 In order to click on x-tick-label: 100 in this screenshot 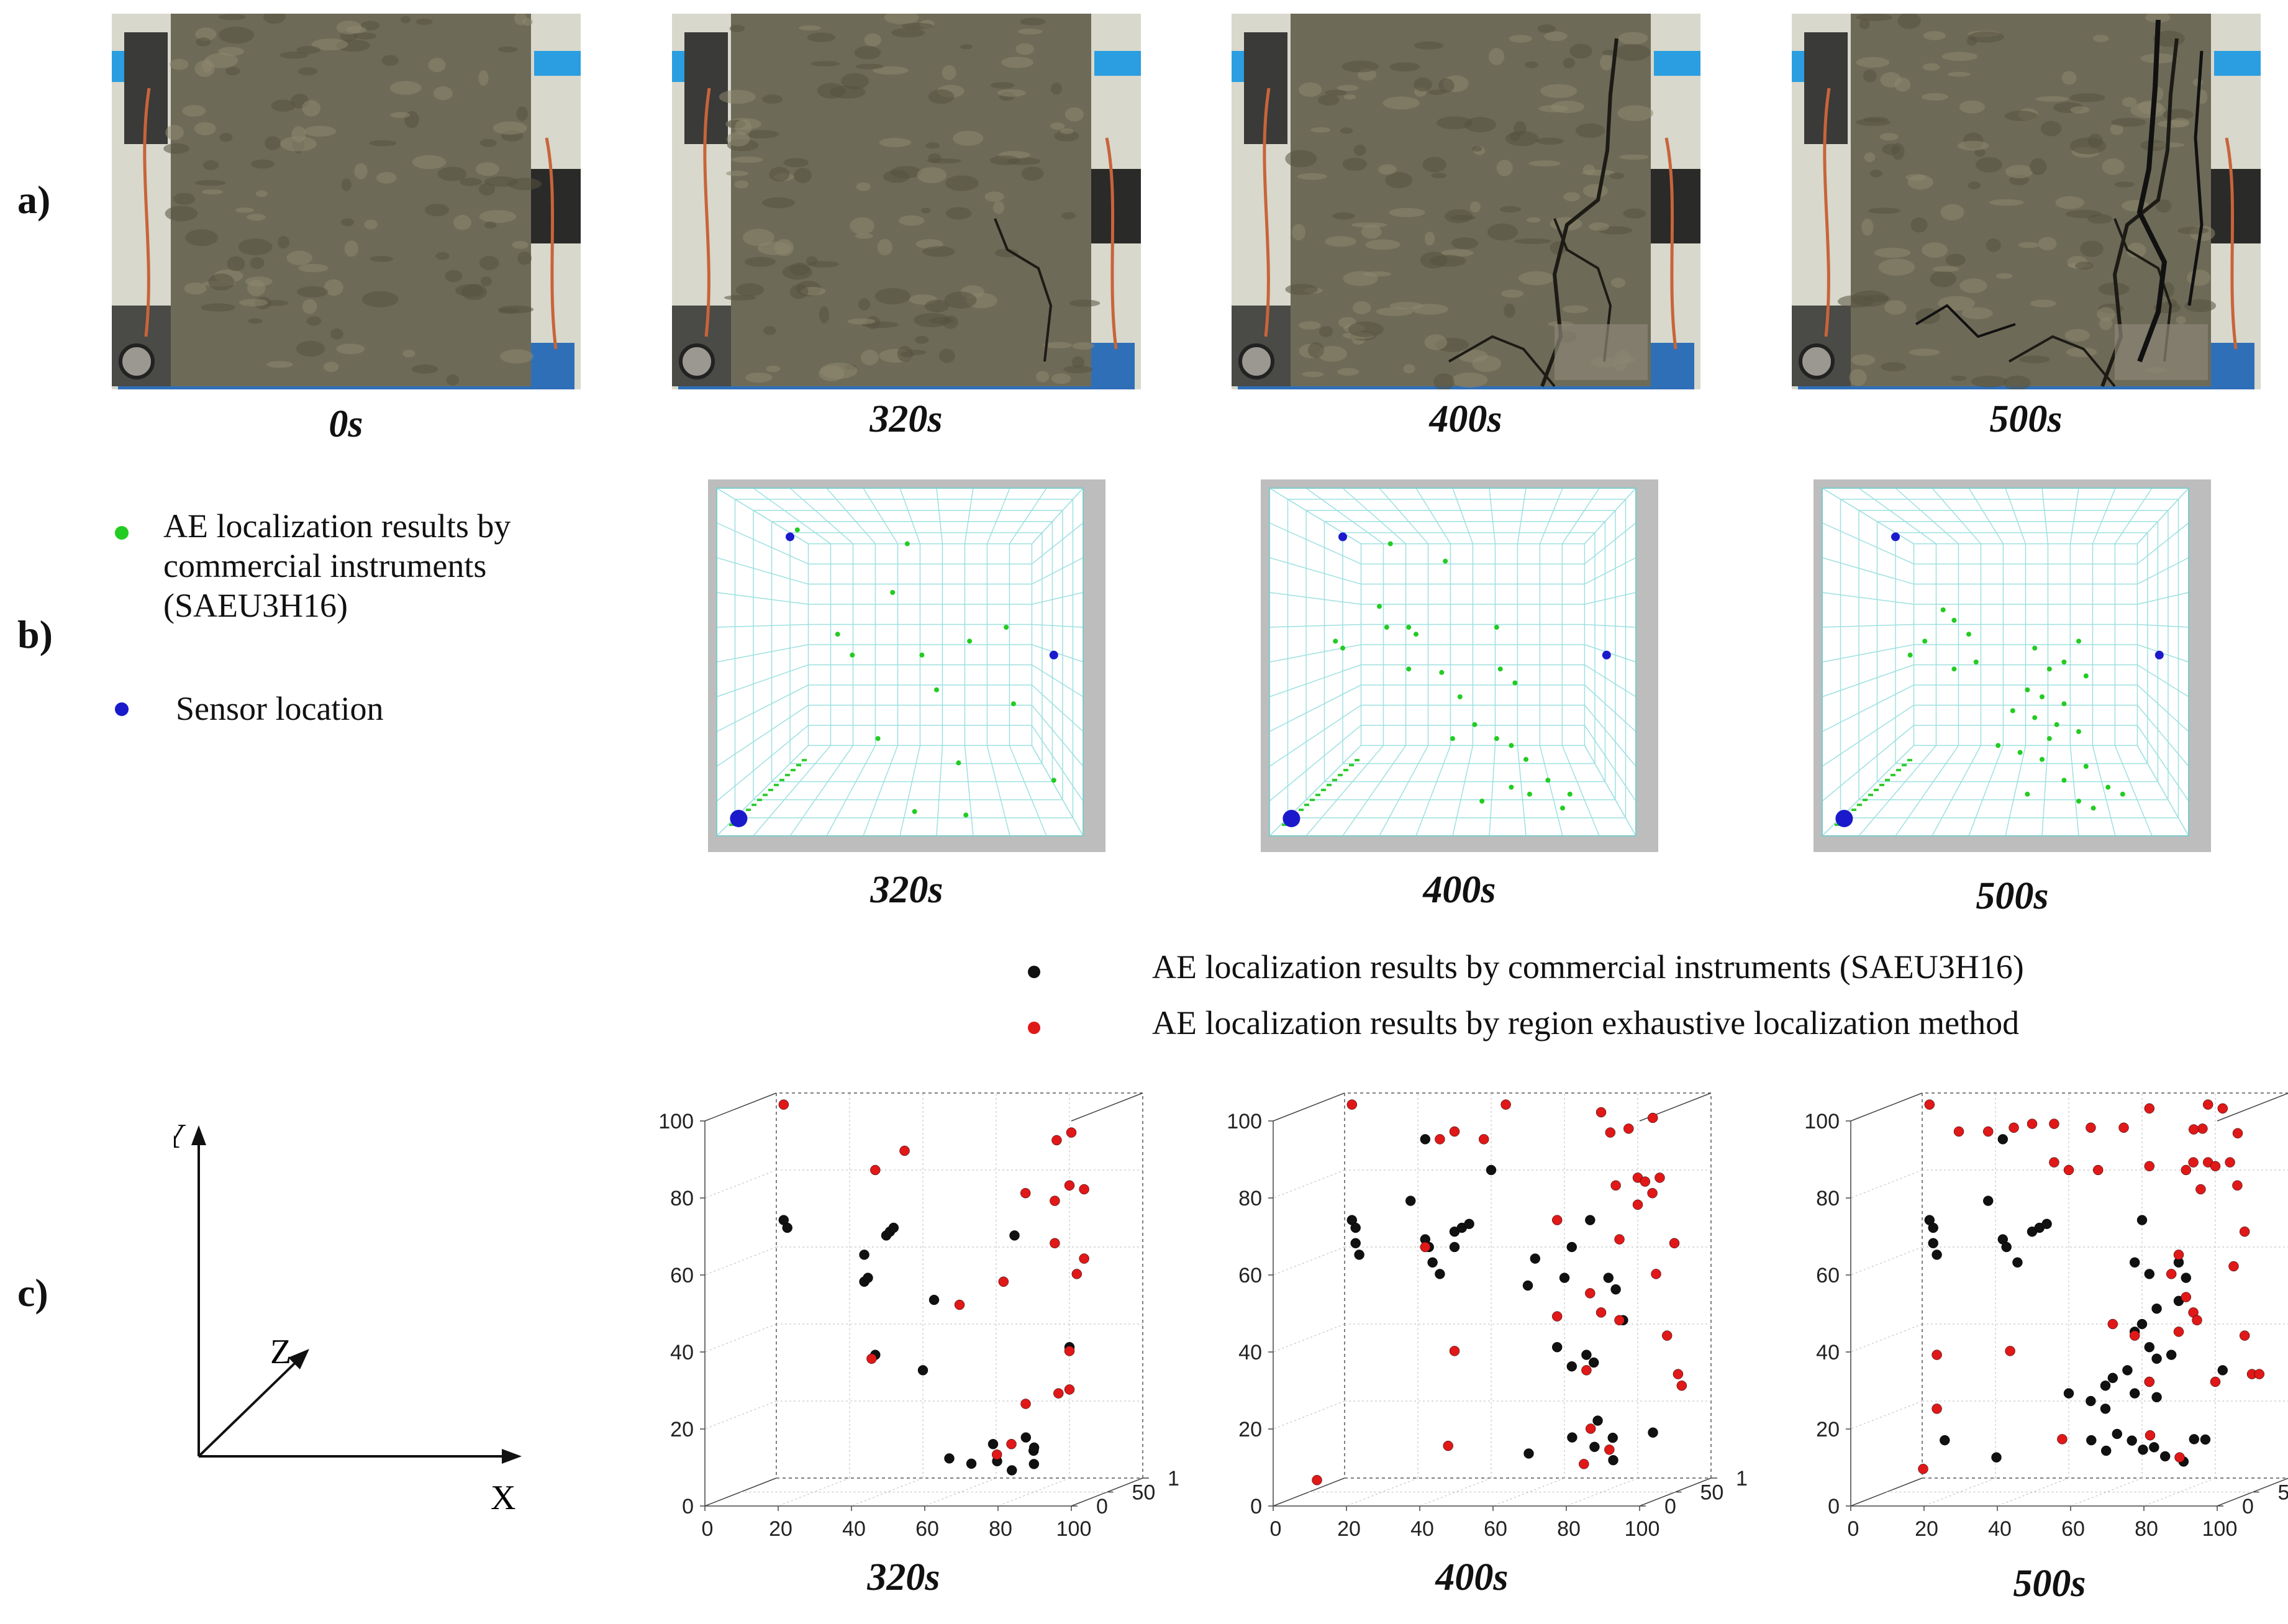, I will do `click(1643, 1529)`.